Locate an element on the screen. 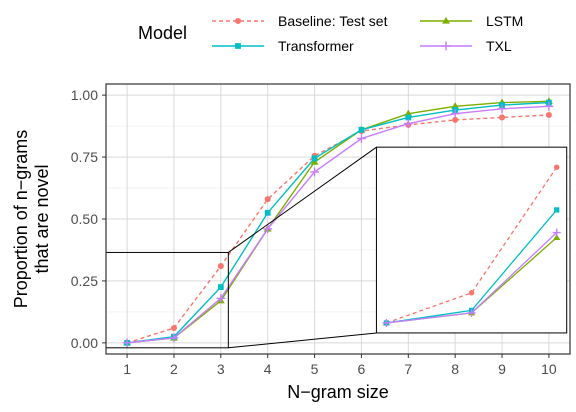 The width and height of the screenshot is (576, 412). zoom-connector-bottom is located at coordinates (302, 340).